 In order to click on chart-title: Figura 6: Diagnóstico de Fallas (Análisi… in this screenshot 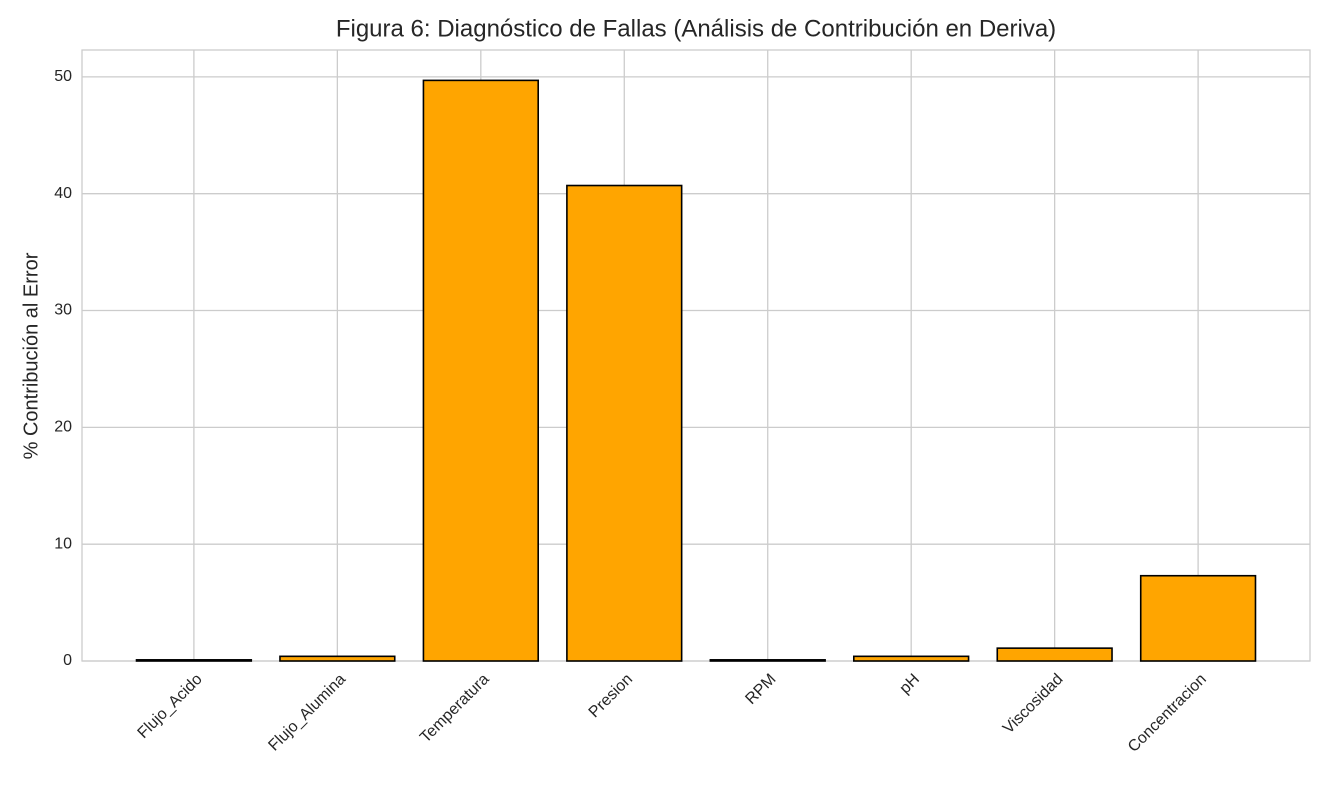, I will do `click(696, 28)`.